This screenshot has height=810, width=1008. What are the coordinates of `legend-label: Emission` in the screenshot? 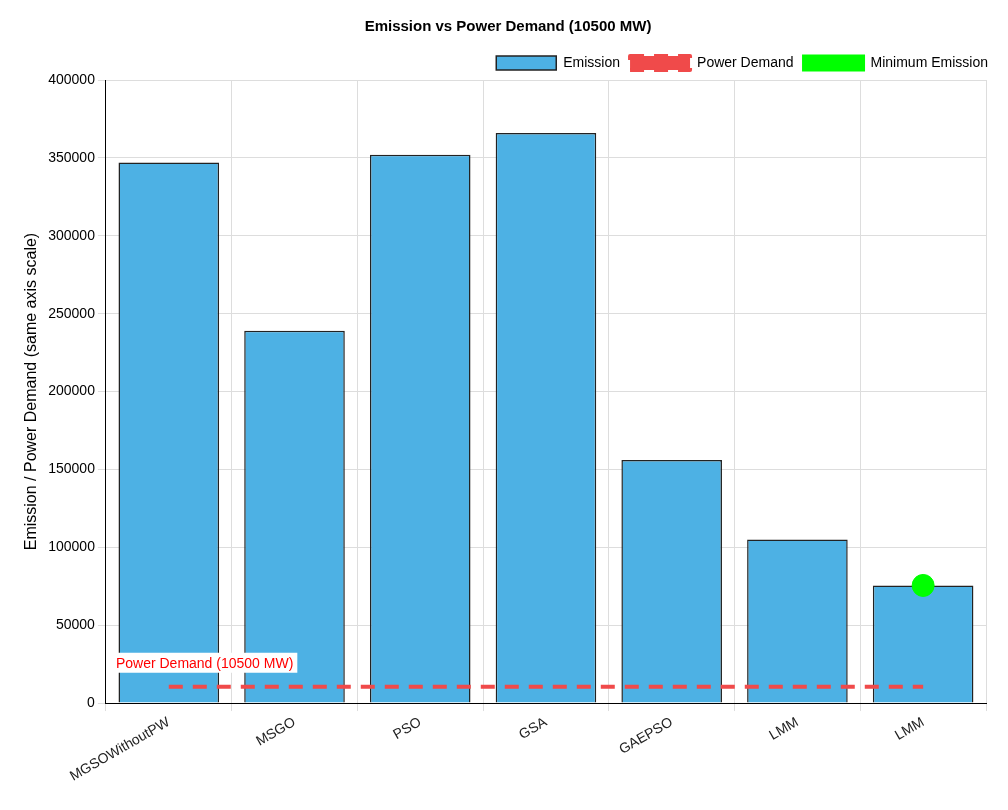 It's located at (592, 61).